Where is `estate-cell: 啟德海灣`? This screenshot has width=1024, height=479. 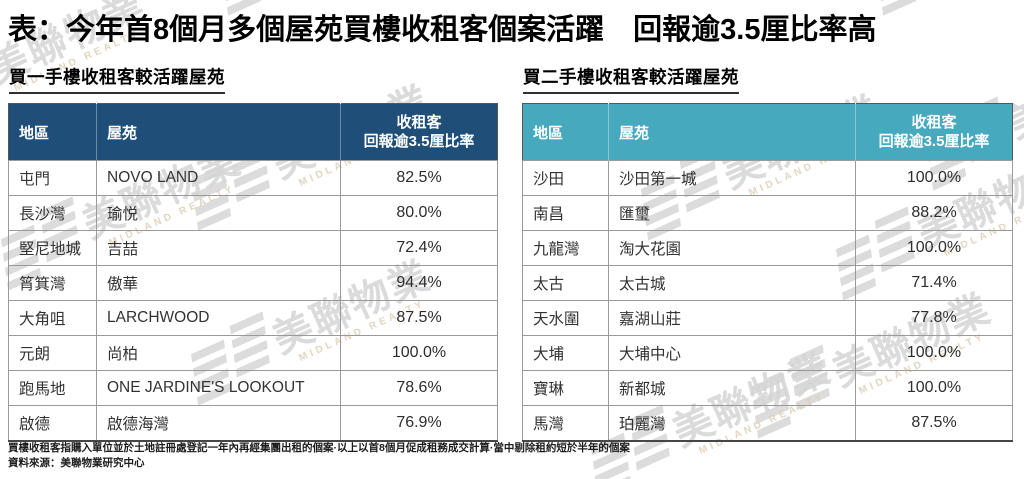 estate-cell: 啟德海灣 is located at coordinates (218, 423).